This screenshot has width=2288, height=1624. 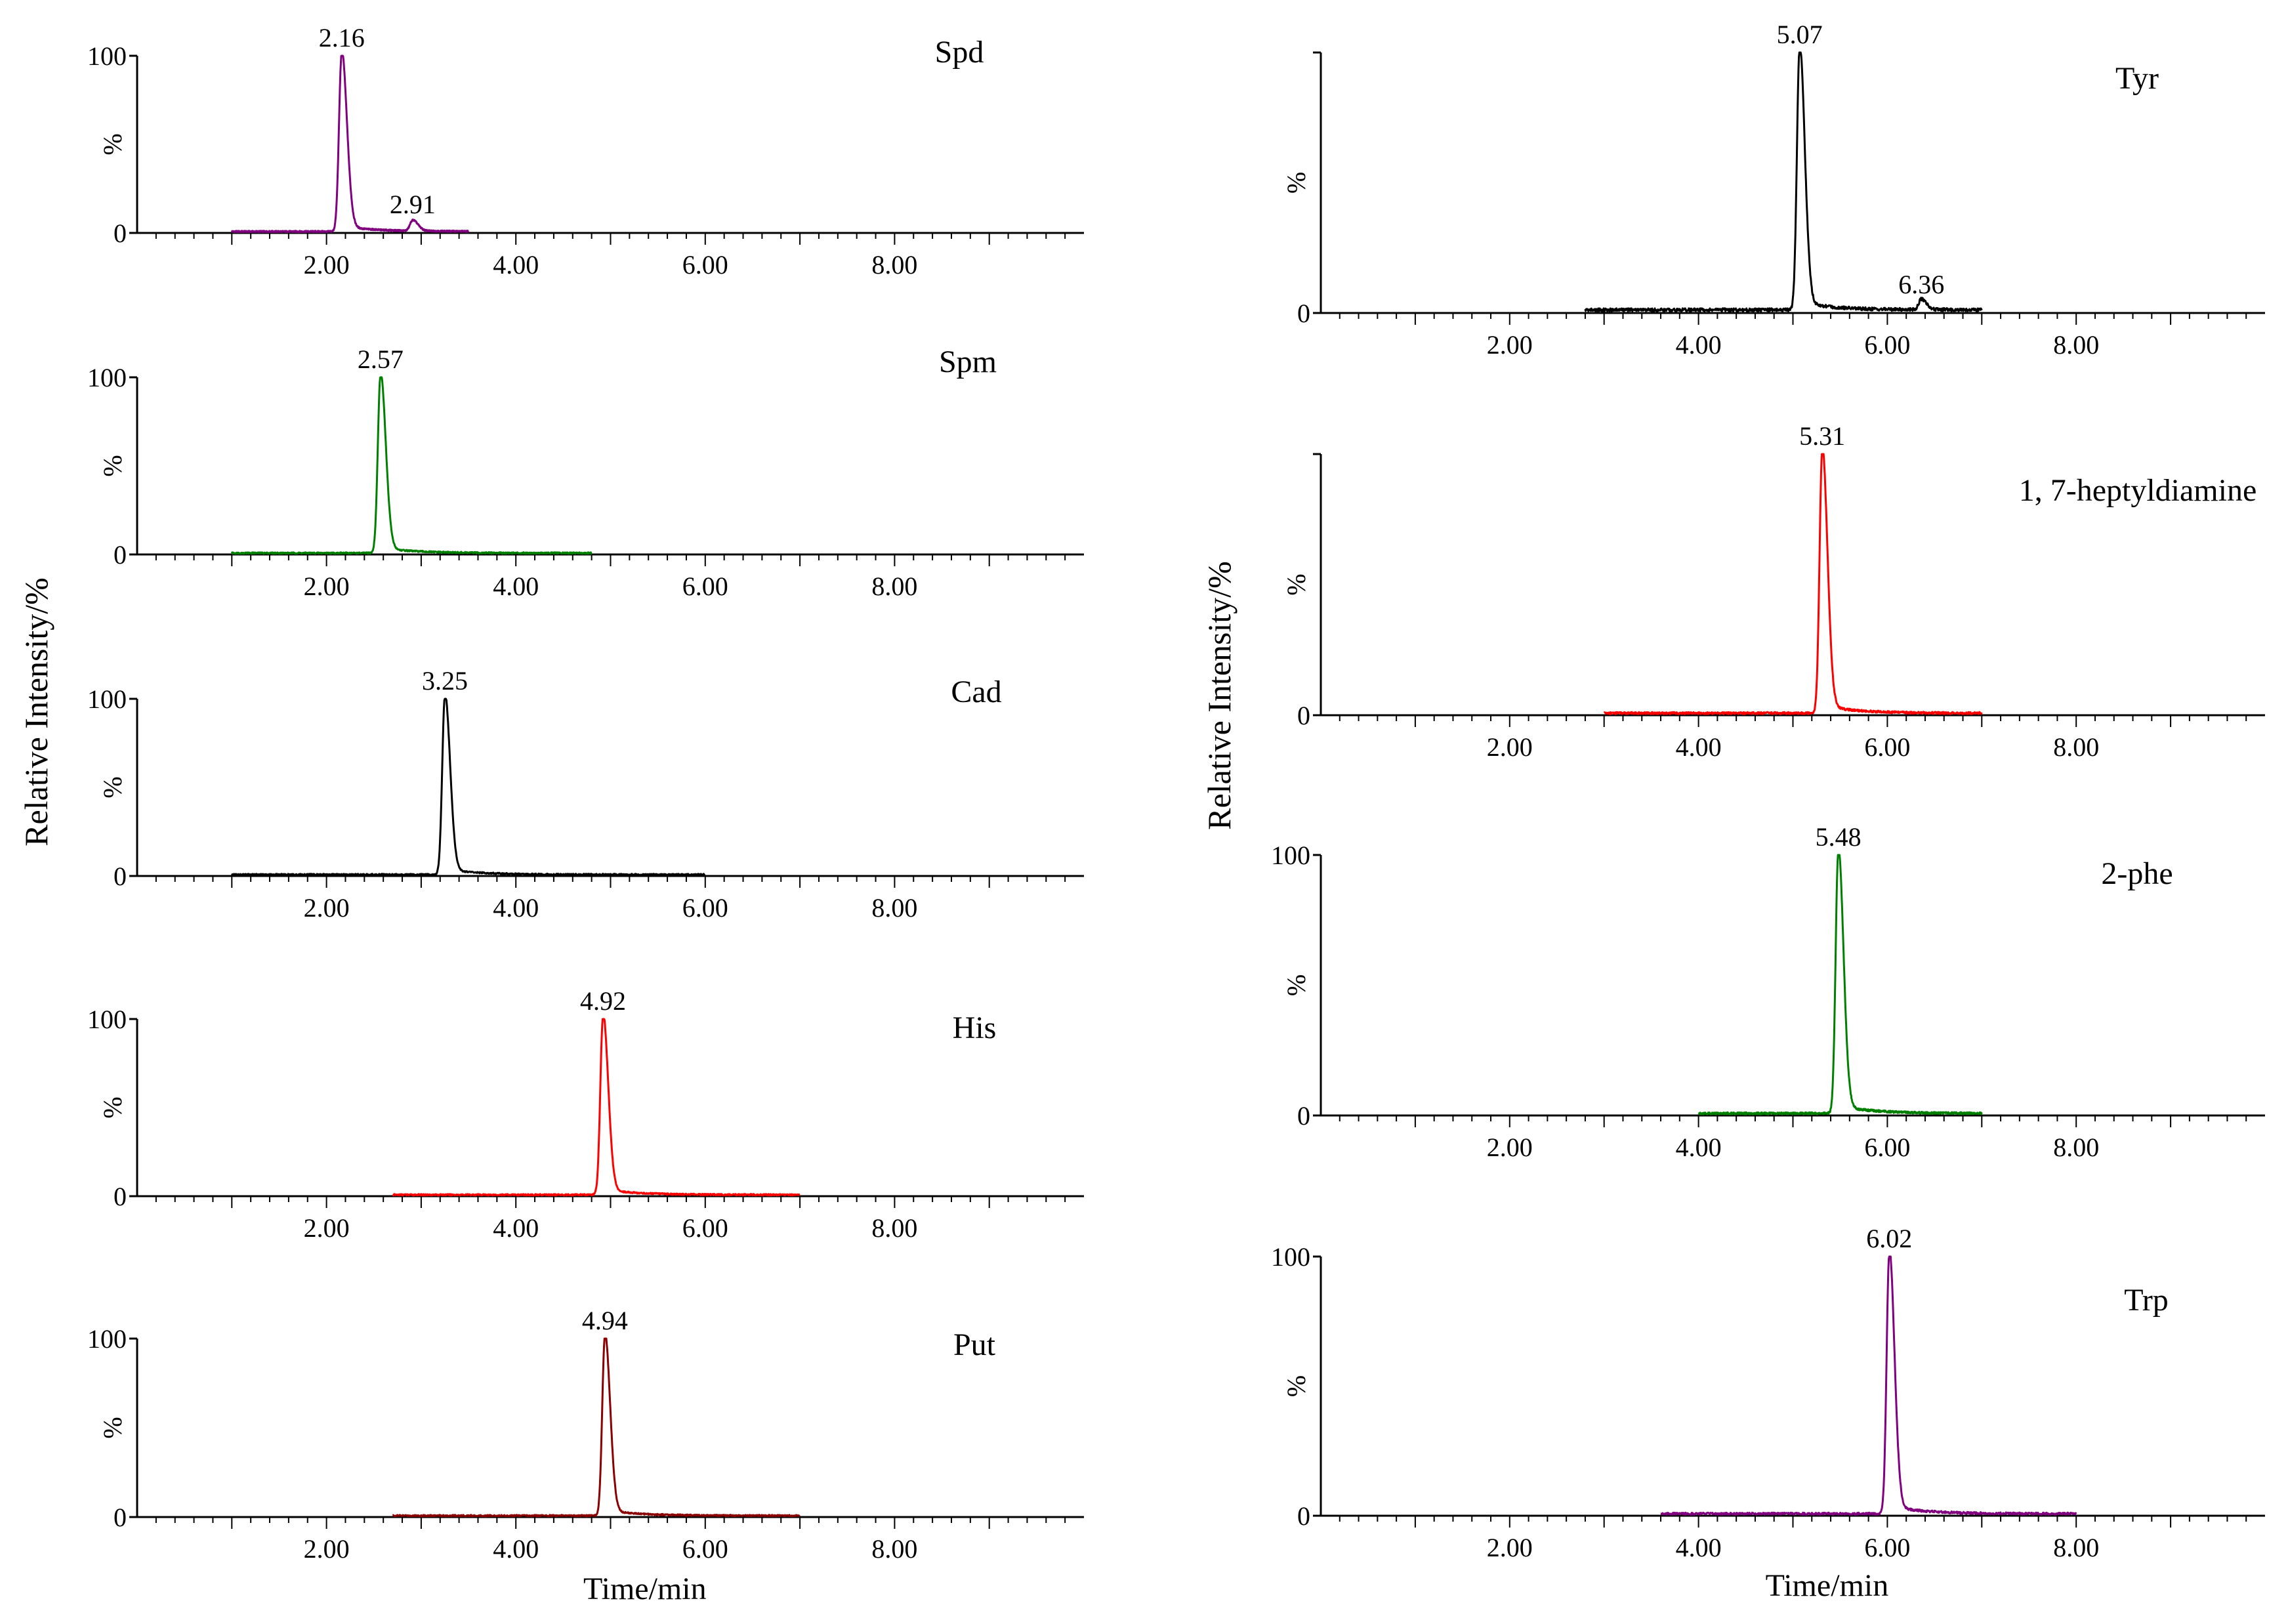 I want to click on peak-label: 5.31, so click(x=1822, y=436).